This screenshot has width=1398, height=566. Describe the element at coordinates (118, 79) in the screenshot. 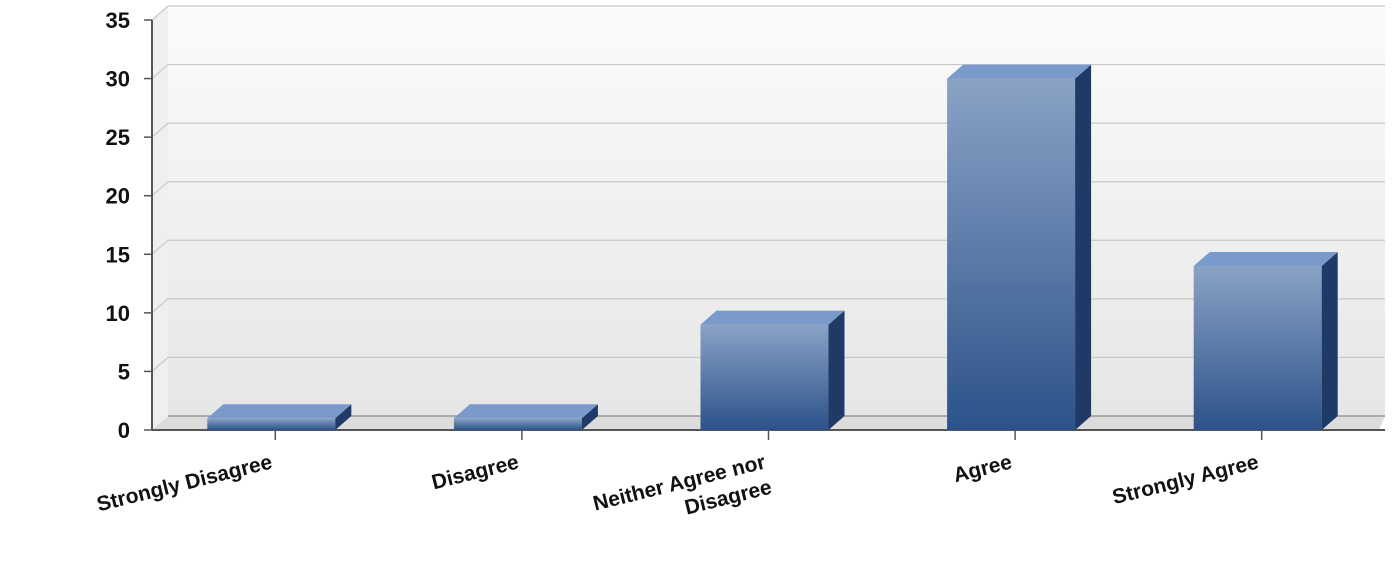

I see `y-tick-label: 30` at that location.